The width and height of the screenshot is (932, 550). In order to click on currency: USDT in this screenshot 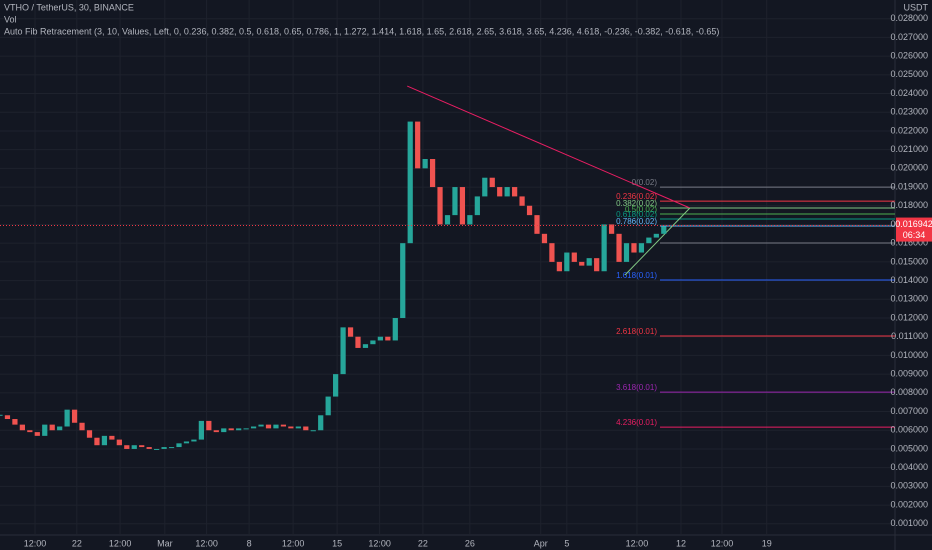, I will do `click(916, 7)`.